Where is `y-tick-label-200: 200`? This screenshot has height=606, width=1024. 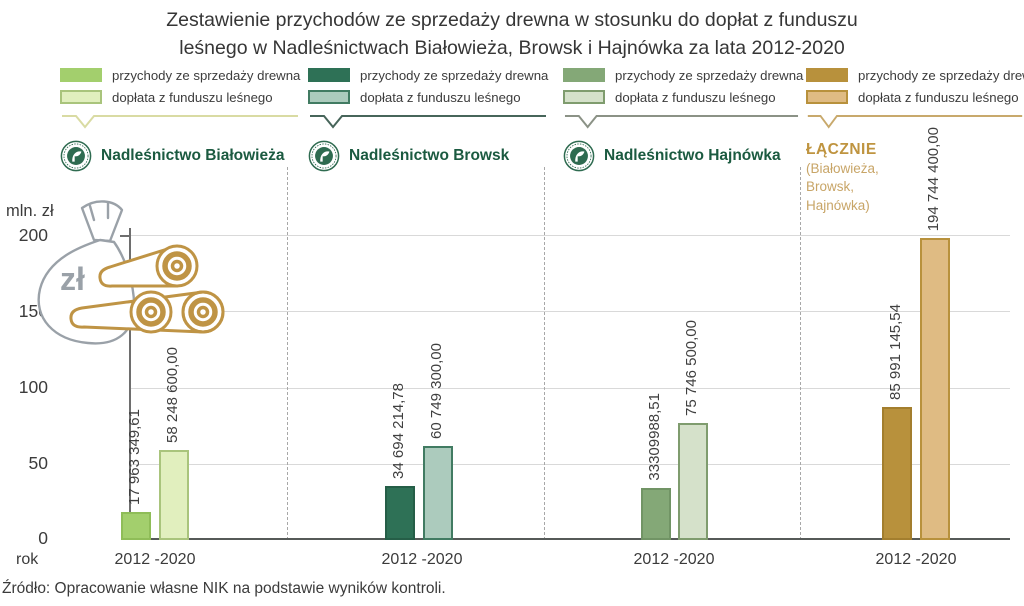
y-tick-label-200: 200 is located at coordinates (33, 235).